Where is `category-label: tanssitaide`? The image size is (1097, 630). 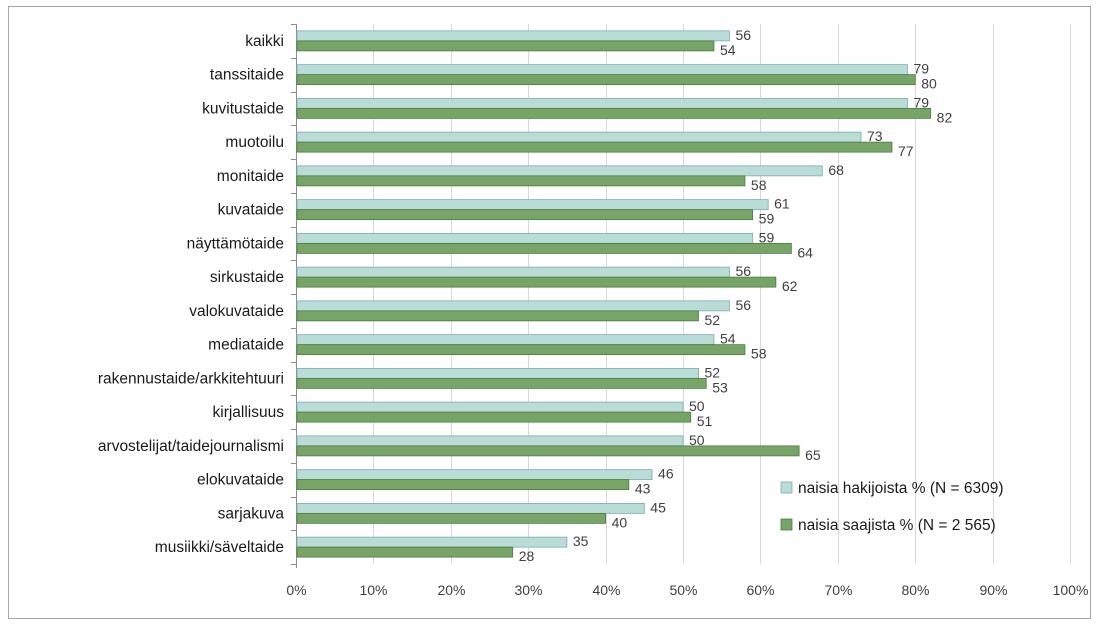
category-label: tanssitaide is located at coordinates (247, 75).